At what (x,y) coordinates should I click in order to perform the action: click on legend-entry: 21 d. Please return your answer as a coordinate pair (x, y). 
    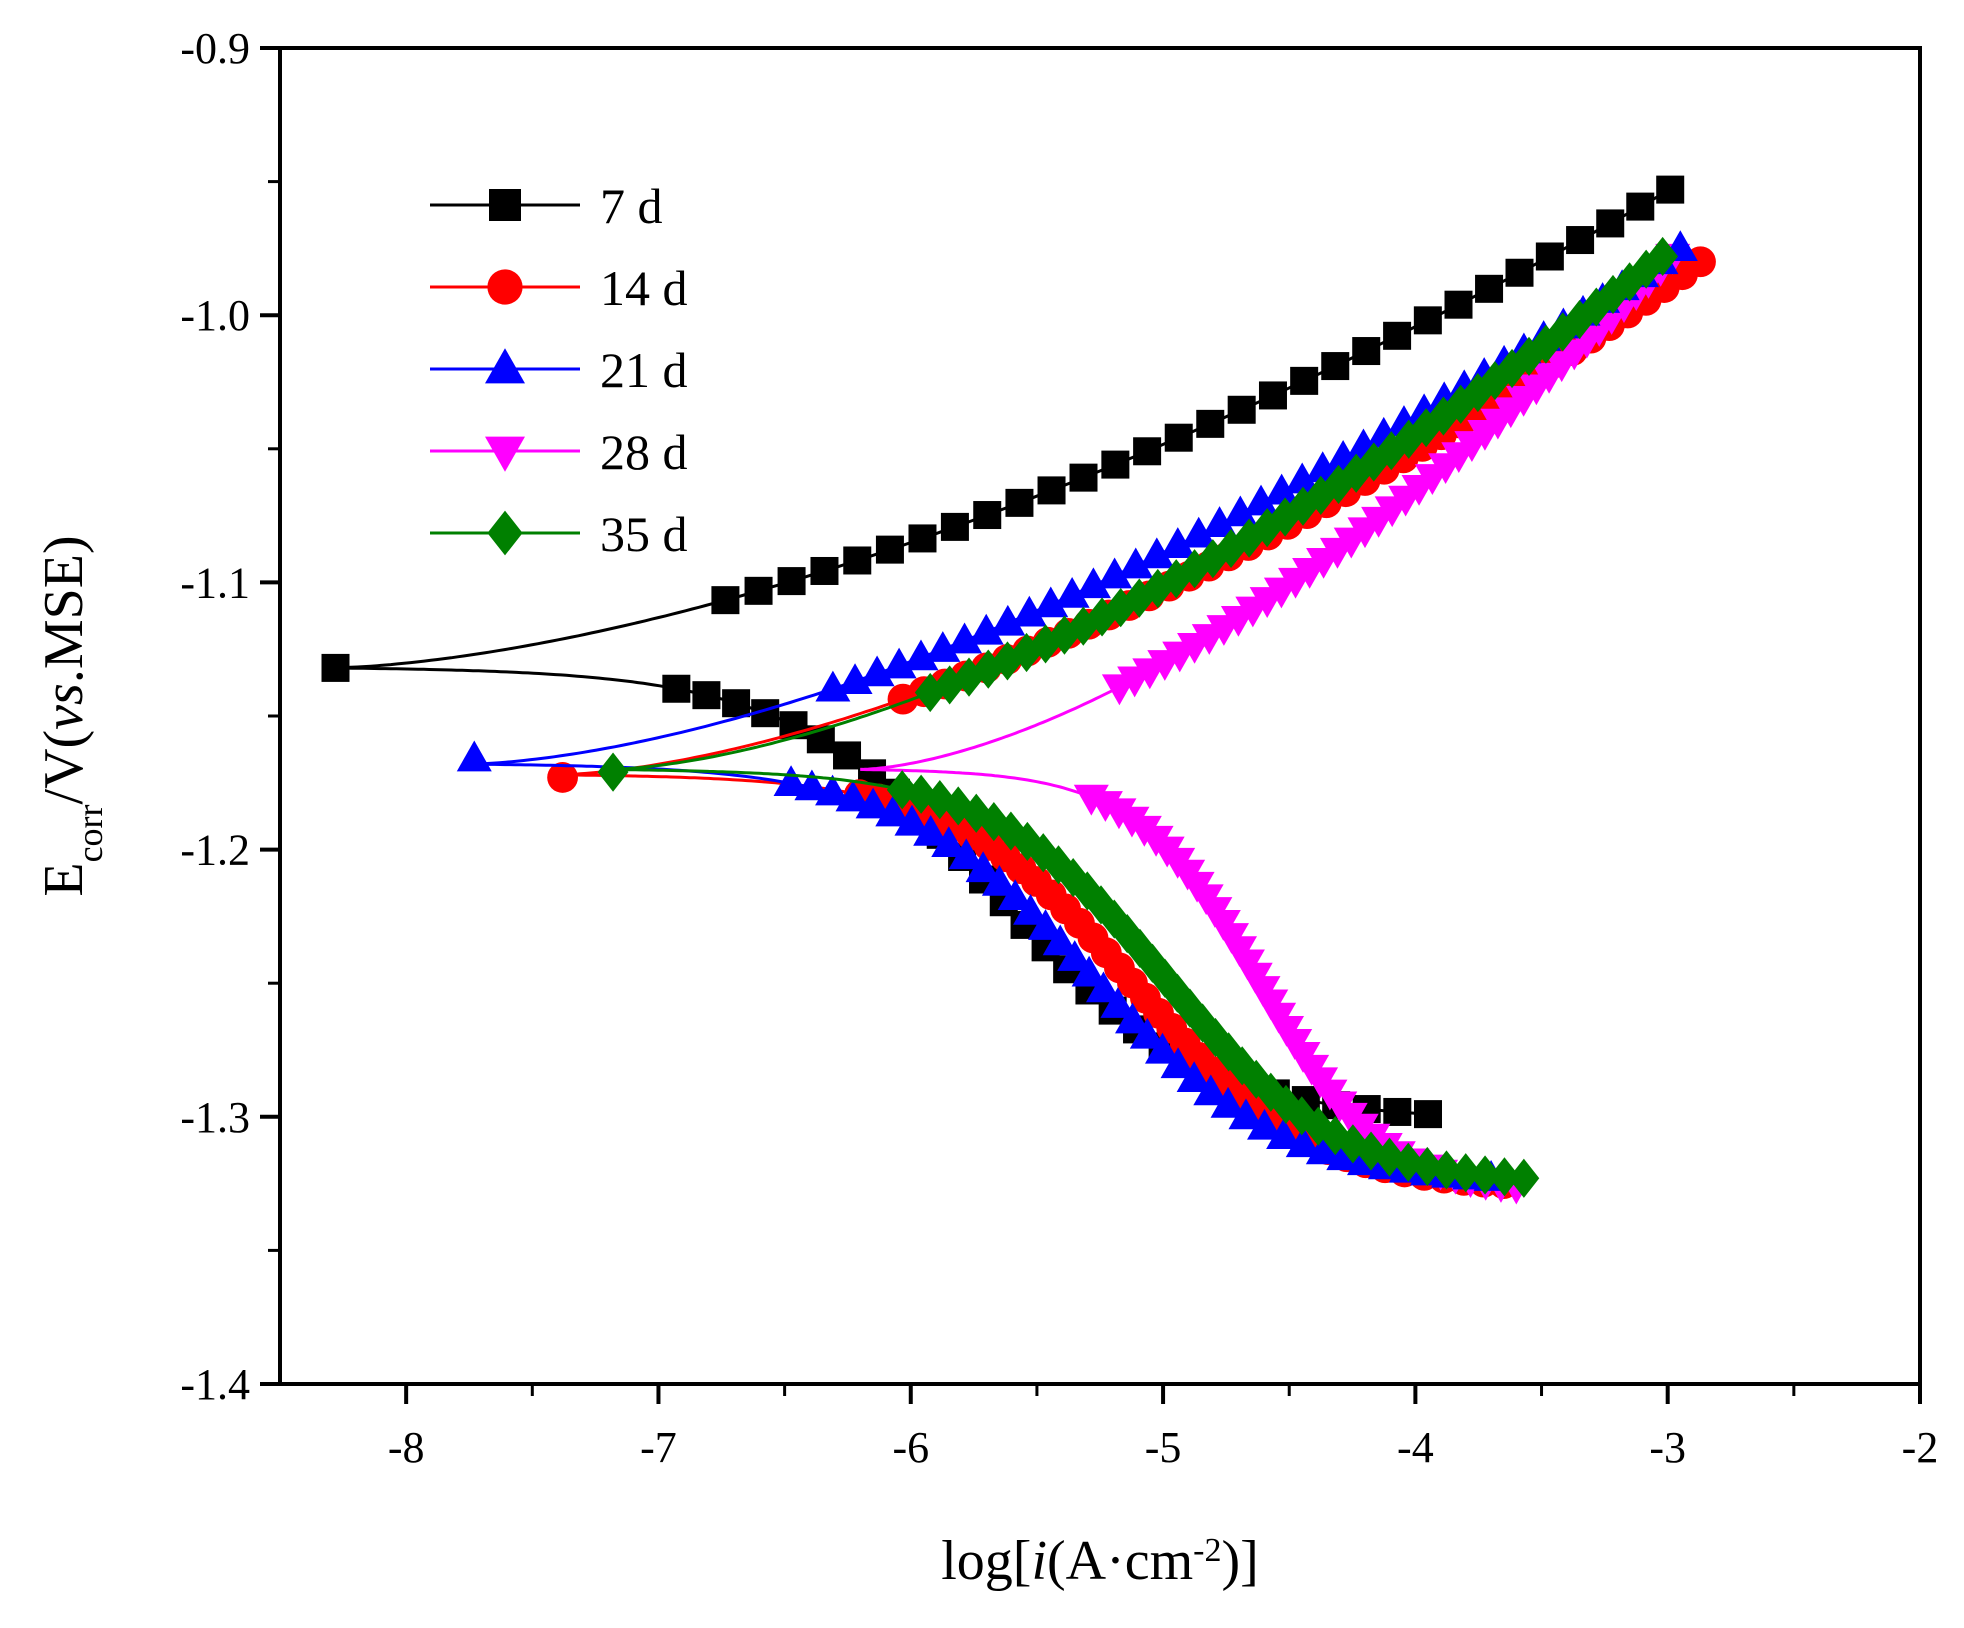
    Looking at the image, I should click on (559, 370).